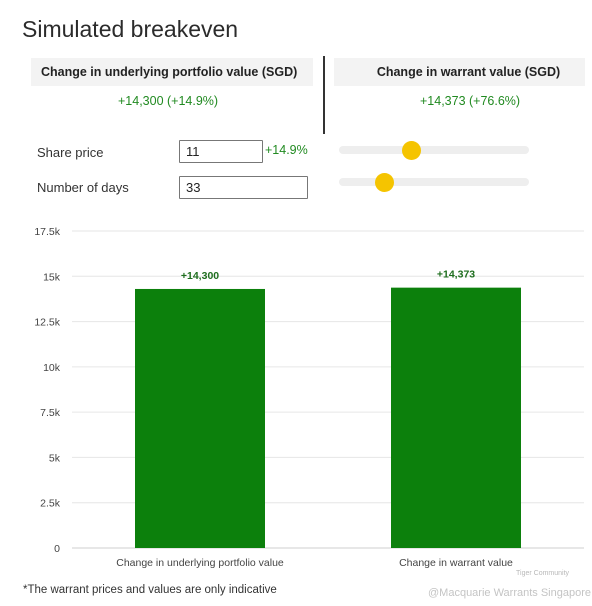 This screenshot has height=606, width=592. What do you see at coordinates (286, 150) in the screenshot?
I see `share-price-change: +14.9%` at bounding box center [286, 150].